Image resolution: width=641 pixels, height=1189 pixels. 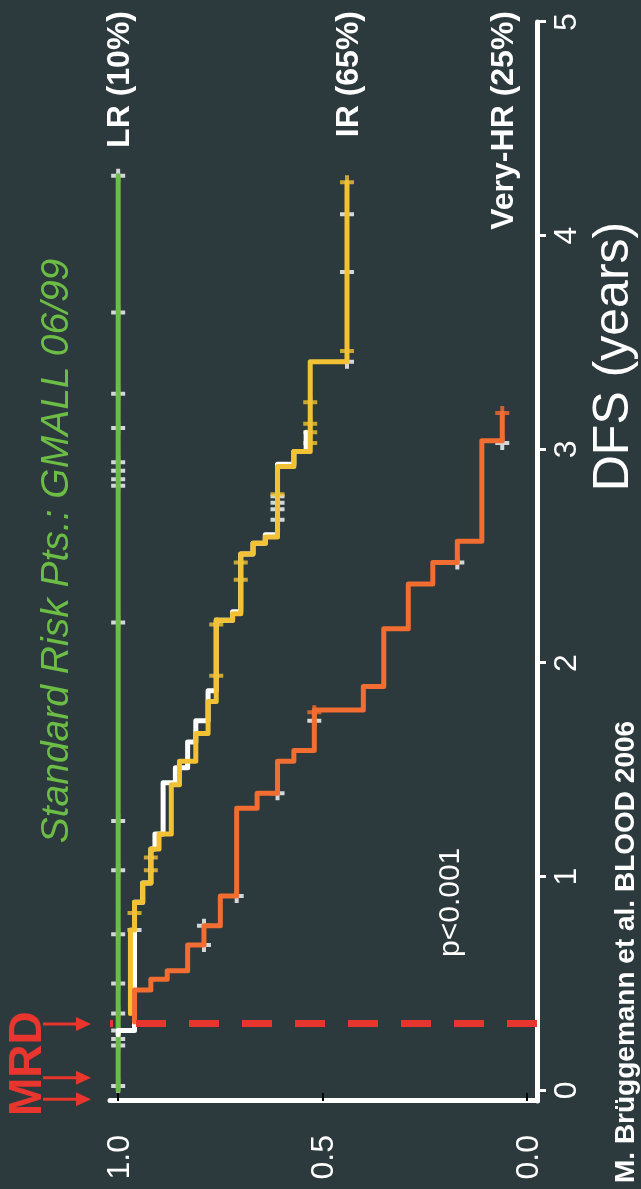 I want to click on text: Very-HR (25%), so click(x=502, y=120).